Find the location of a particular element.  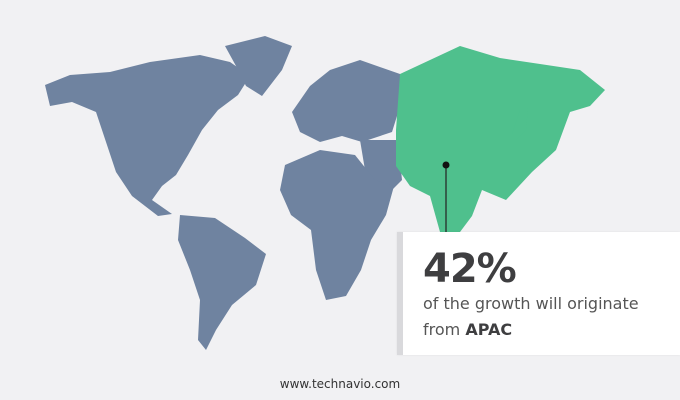

europe is located at coordinates (347, 101).